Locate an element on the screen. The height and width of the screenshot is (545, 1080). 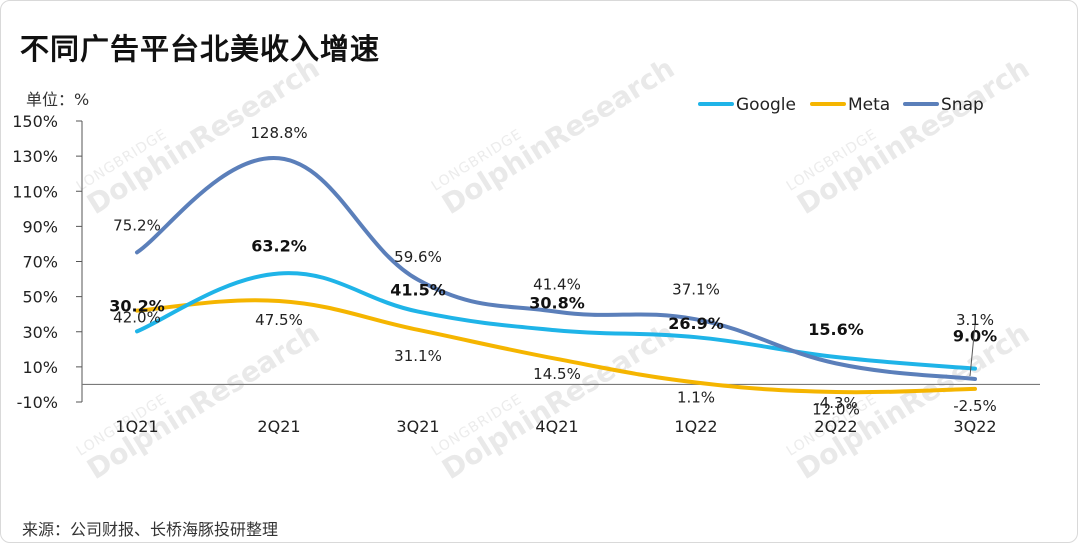
x-tick-label: 2Q21 is located at coordinates (278, 426).